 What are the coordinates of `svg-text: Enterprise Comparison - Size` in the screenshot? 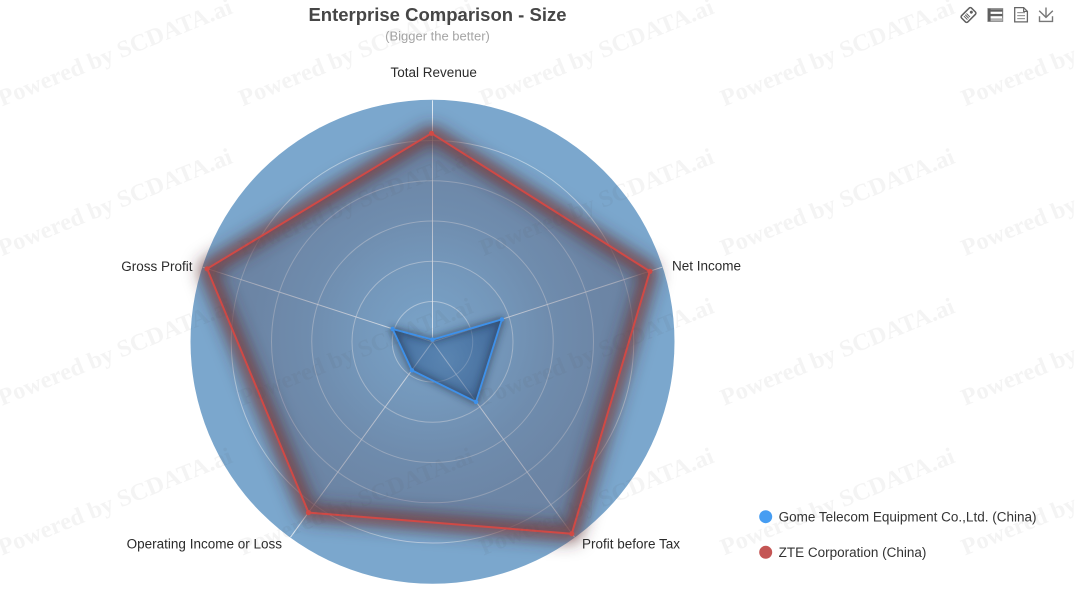 It's located at (437, 14).